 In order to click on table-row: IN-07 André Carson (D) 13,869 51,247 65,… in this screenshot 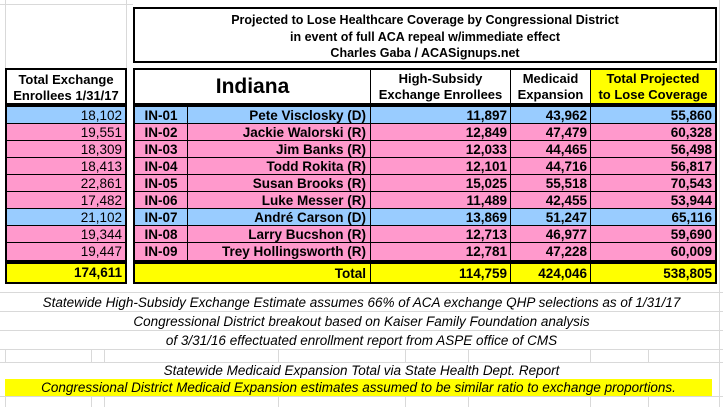, I will do `click(425, 217)`.